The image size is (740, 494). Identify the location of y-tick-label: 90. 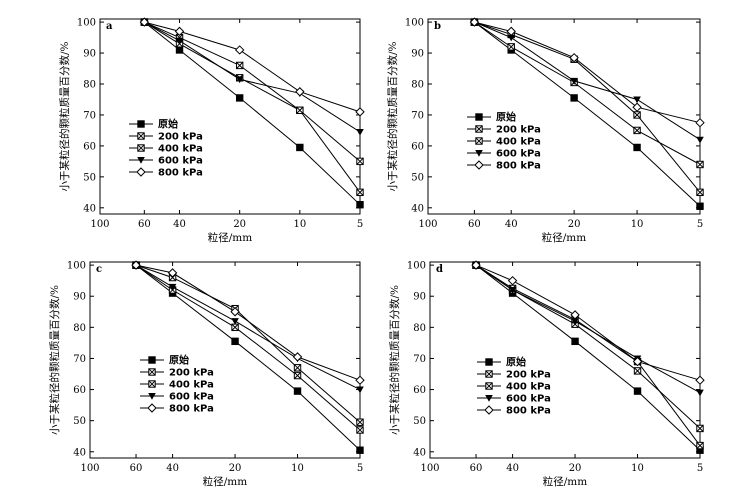
(79, 297).